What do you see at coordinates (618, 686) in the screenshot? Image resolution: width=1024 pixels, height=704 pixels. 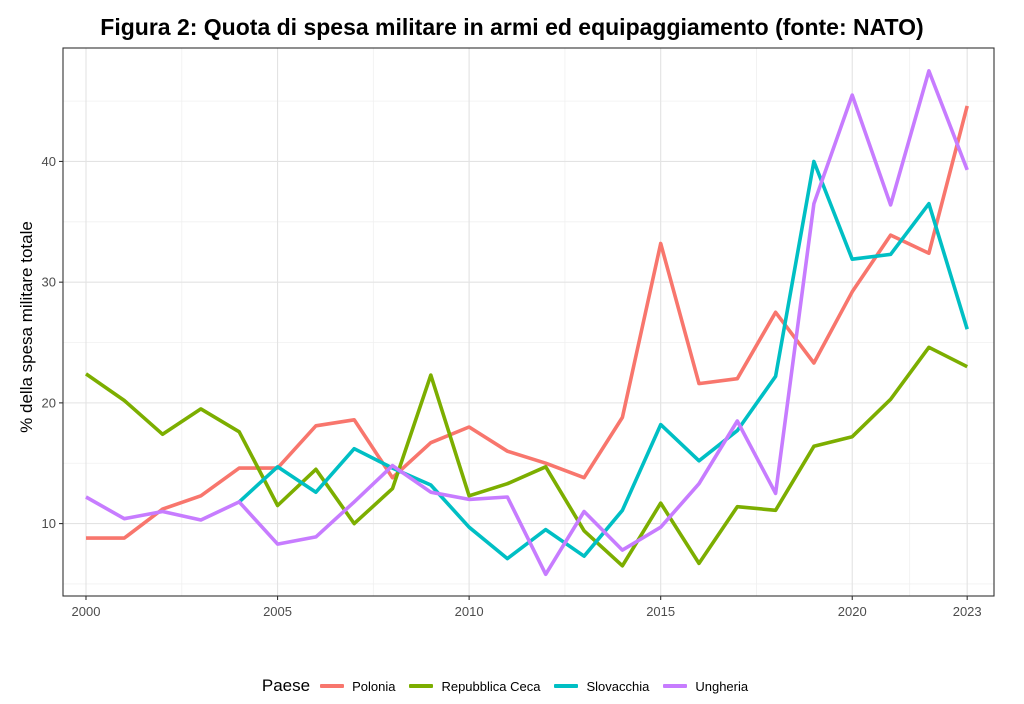 I see `legend-label-slovacchia: Slovacchia` at bounding box center [618, 686].